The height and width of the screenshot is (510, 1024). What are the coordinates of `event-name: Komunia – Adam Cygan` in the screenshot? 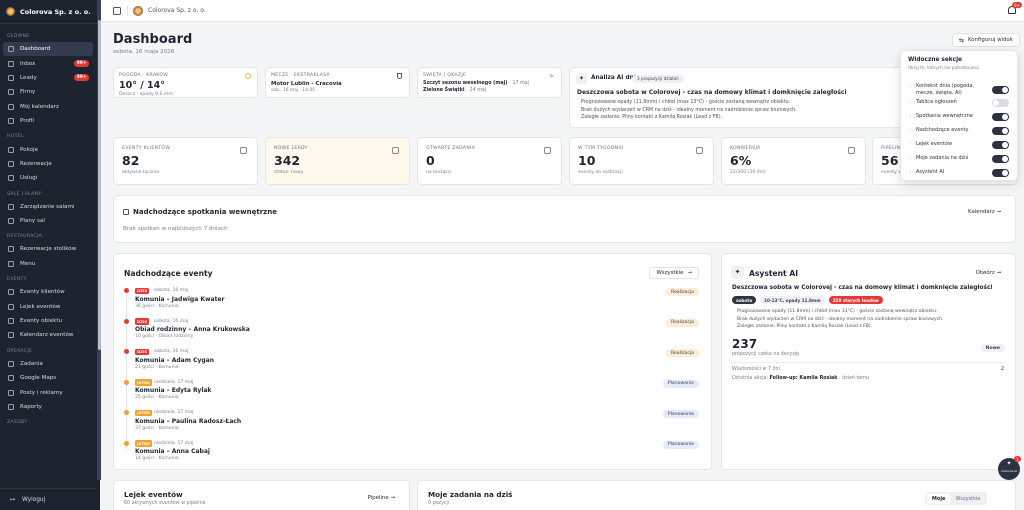 It's located at (175, 360).